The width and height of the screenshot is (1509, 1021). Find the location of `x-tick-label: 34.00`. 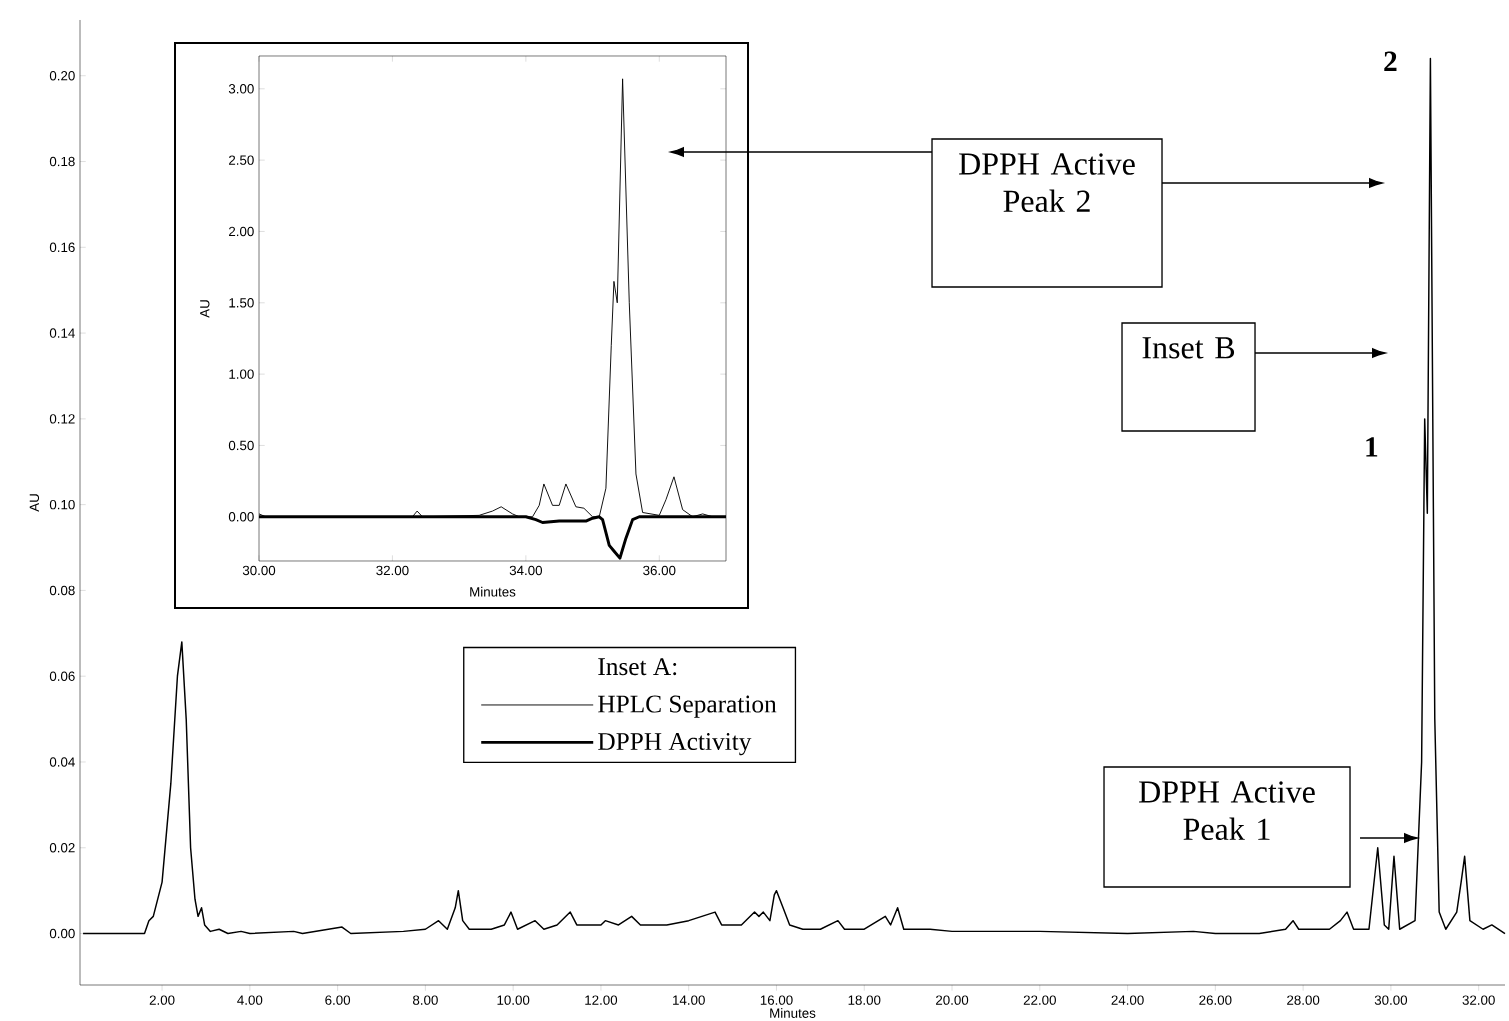

x-tick-label: 34.00 is located at coordinates (526, 570).